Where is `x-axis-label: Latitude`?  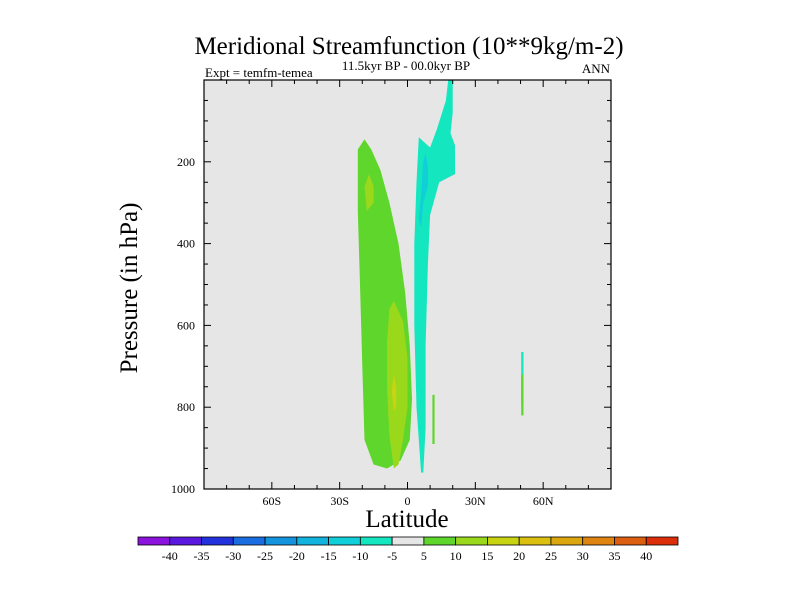 x-axis-label: Latitude is located at coordinates (406, 519).